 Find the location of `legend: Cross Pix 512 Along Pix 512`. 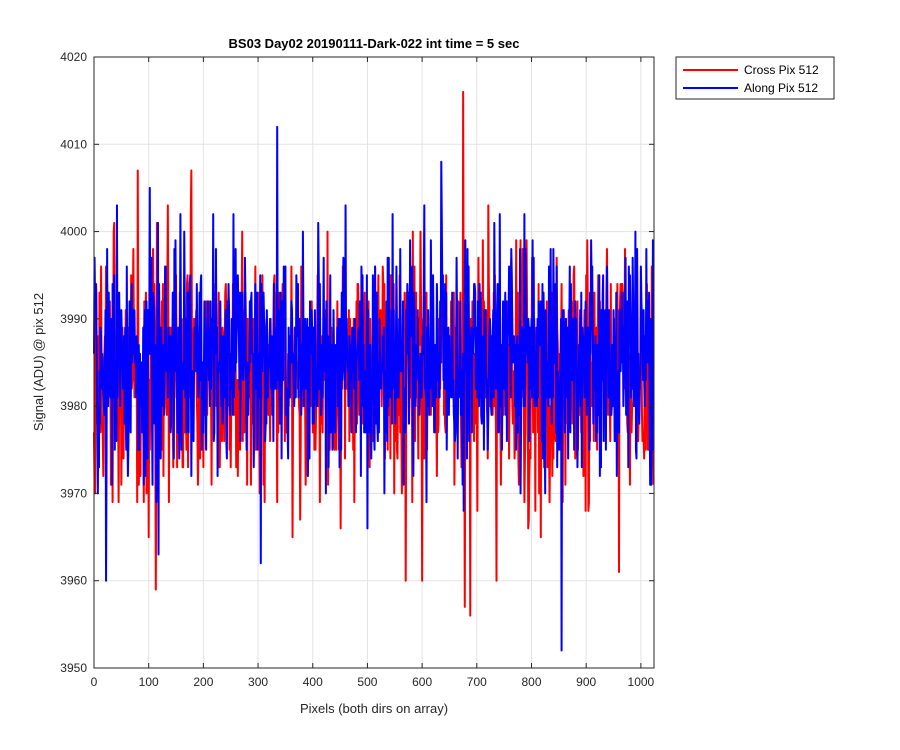

legend: Cross Pix 512 Along Pix 512 is located at coordinates (755, 78).